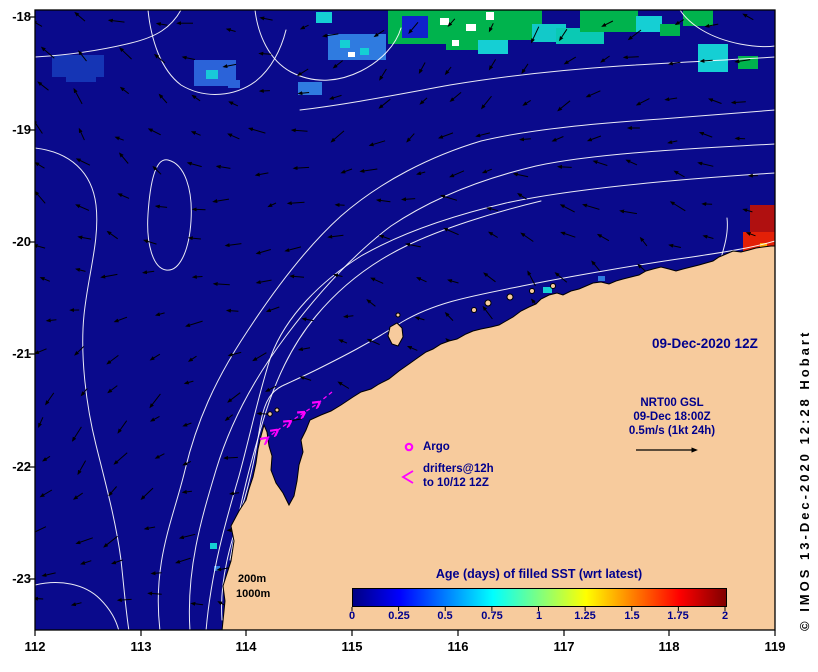 The width and height of the screenshot is (818, 672). What do you see at coordinates (409, 447) in the screenshot?
I see `argo-marker` at bounding box center [409, 447].